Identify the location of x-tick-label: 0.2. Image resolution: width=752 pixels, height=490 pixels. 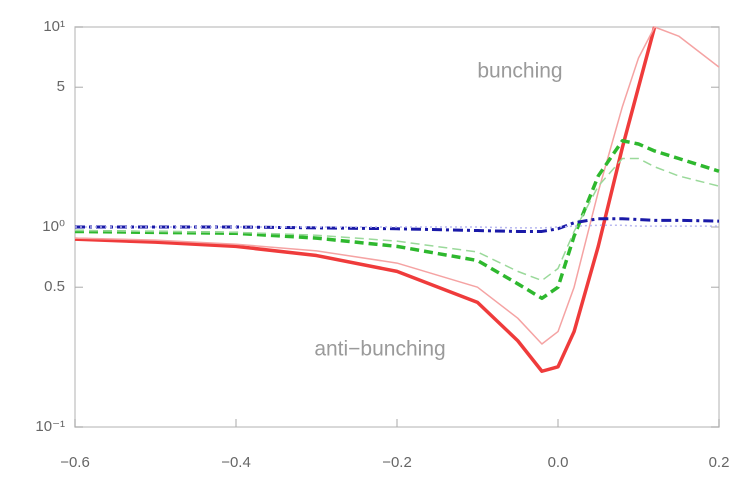
(719, 462).